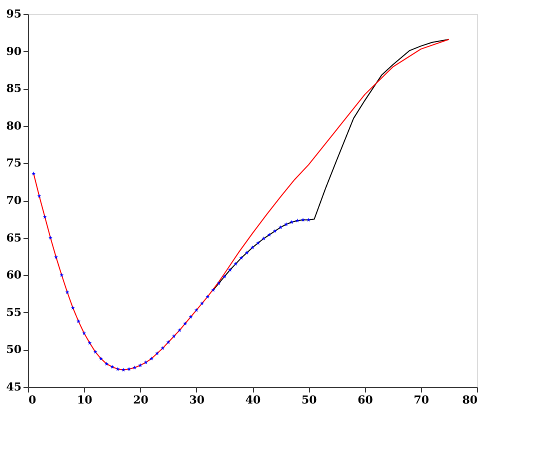  I want to click on x-tick-label: 50, so click(309, 400).